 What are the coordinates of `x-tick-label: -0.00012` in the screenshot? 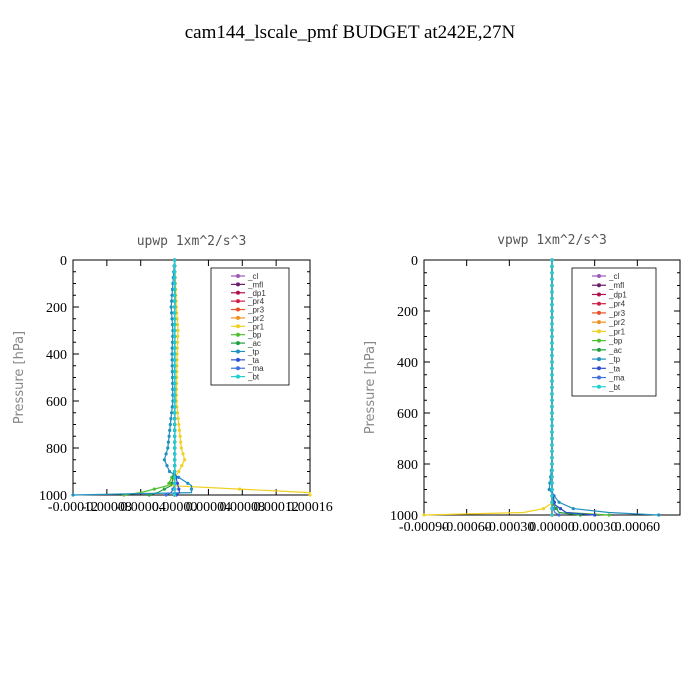 It's located at (73, 507).